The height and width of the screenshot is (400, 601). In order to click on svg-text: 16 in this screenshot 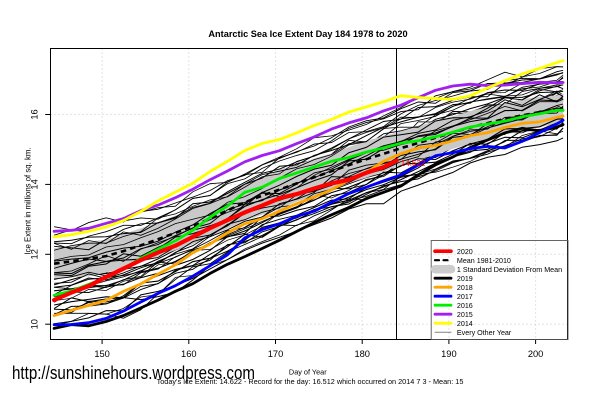, I will do `click(35, 114)`.